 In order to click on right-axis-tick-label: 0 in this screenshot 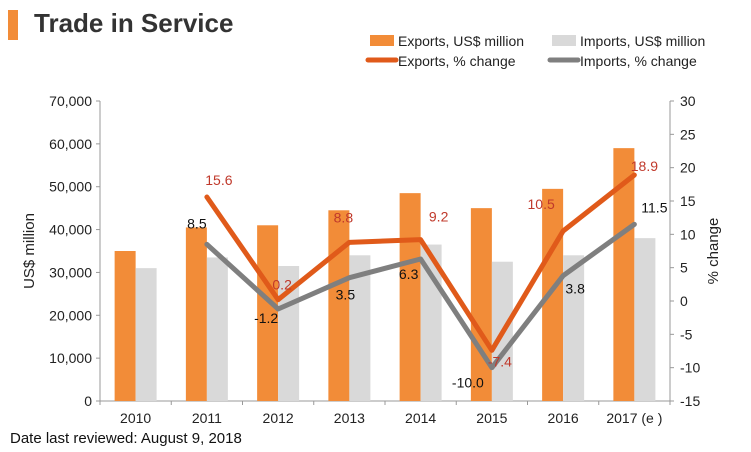, I will do `click(684, 301)`.